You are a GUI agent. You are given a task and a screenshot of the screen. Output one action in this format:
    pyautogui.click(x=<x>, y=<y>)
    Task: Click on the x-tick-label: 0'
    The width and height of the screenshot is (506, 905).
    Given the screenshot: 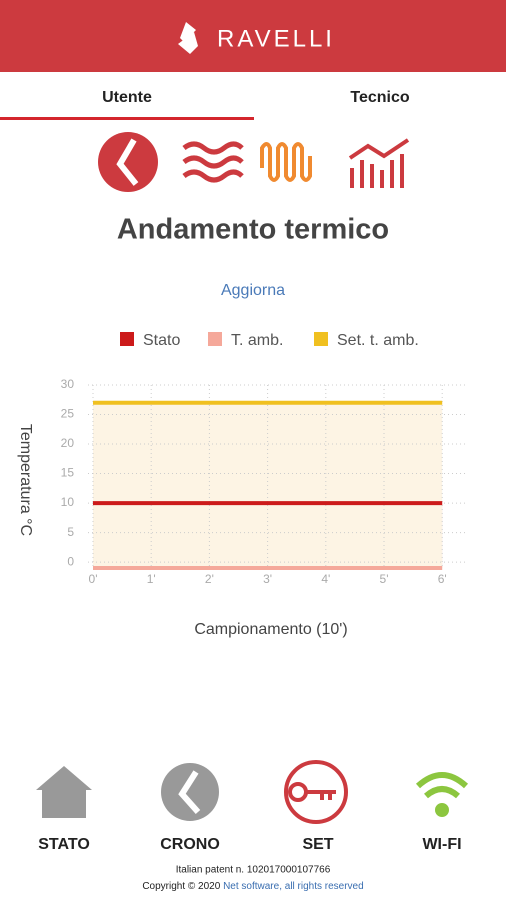 What is the action you would take?
    pyautogui.click(x=93, y=579)
    